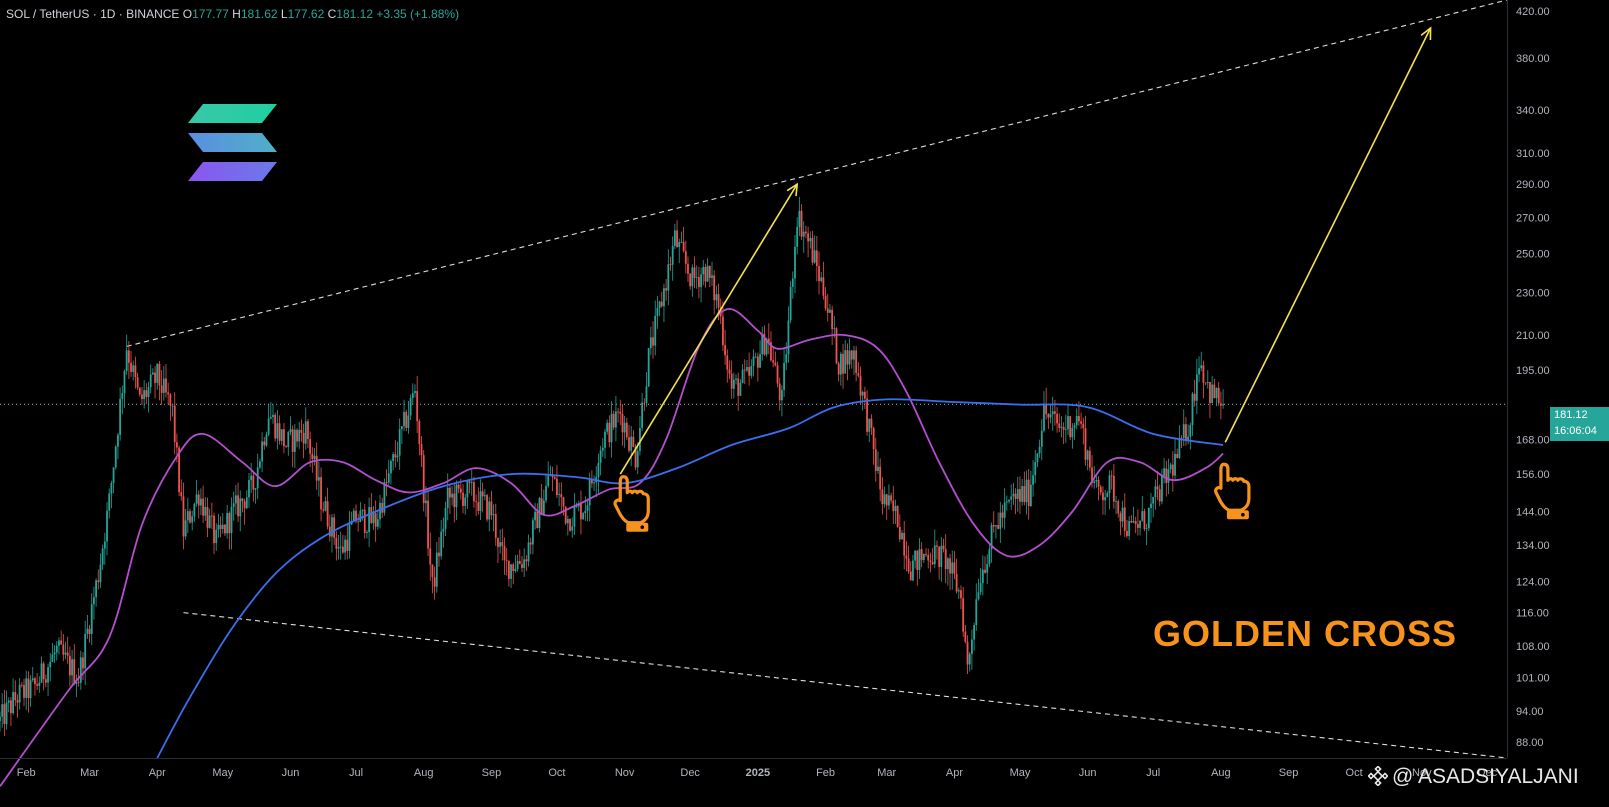 This screenshot has width=1609, height=807. Describe the element at coordinates (1243, 514) in the screenshot. I see `hand-cuff-button` at that location.